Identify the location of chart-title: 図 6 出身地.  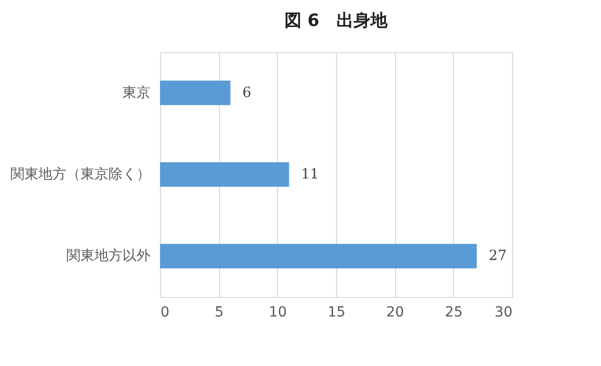
(336, 21).